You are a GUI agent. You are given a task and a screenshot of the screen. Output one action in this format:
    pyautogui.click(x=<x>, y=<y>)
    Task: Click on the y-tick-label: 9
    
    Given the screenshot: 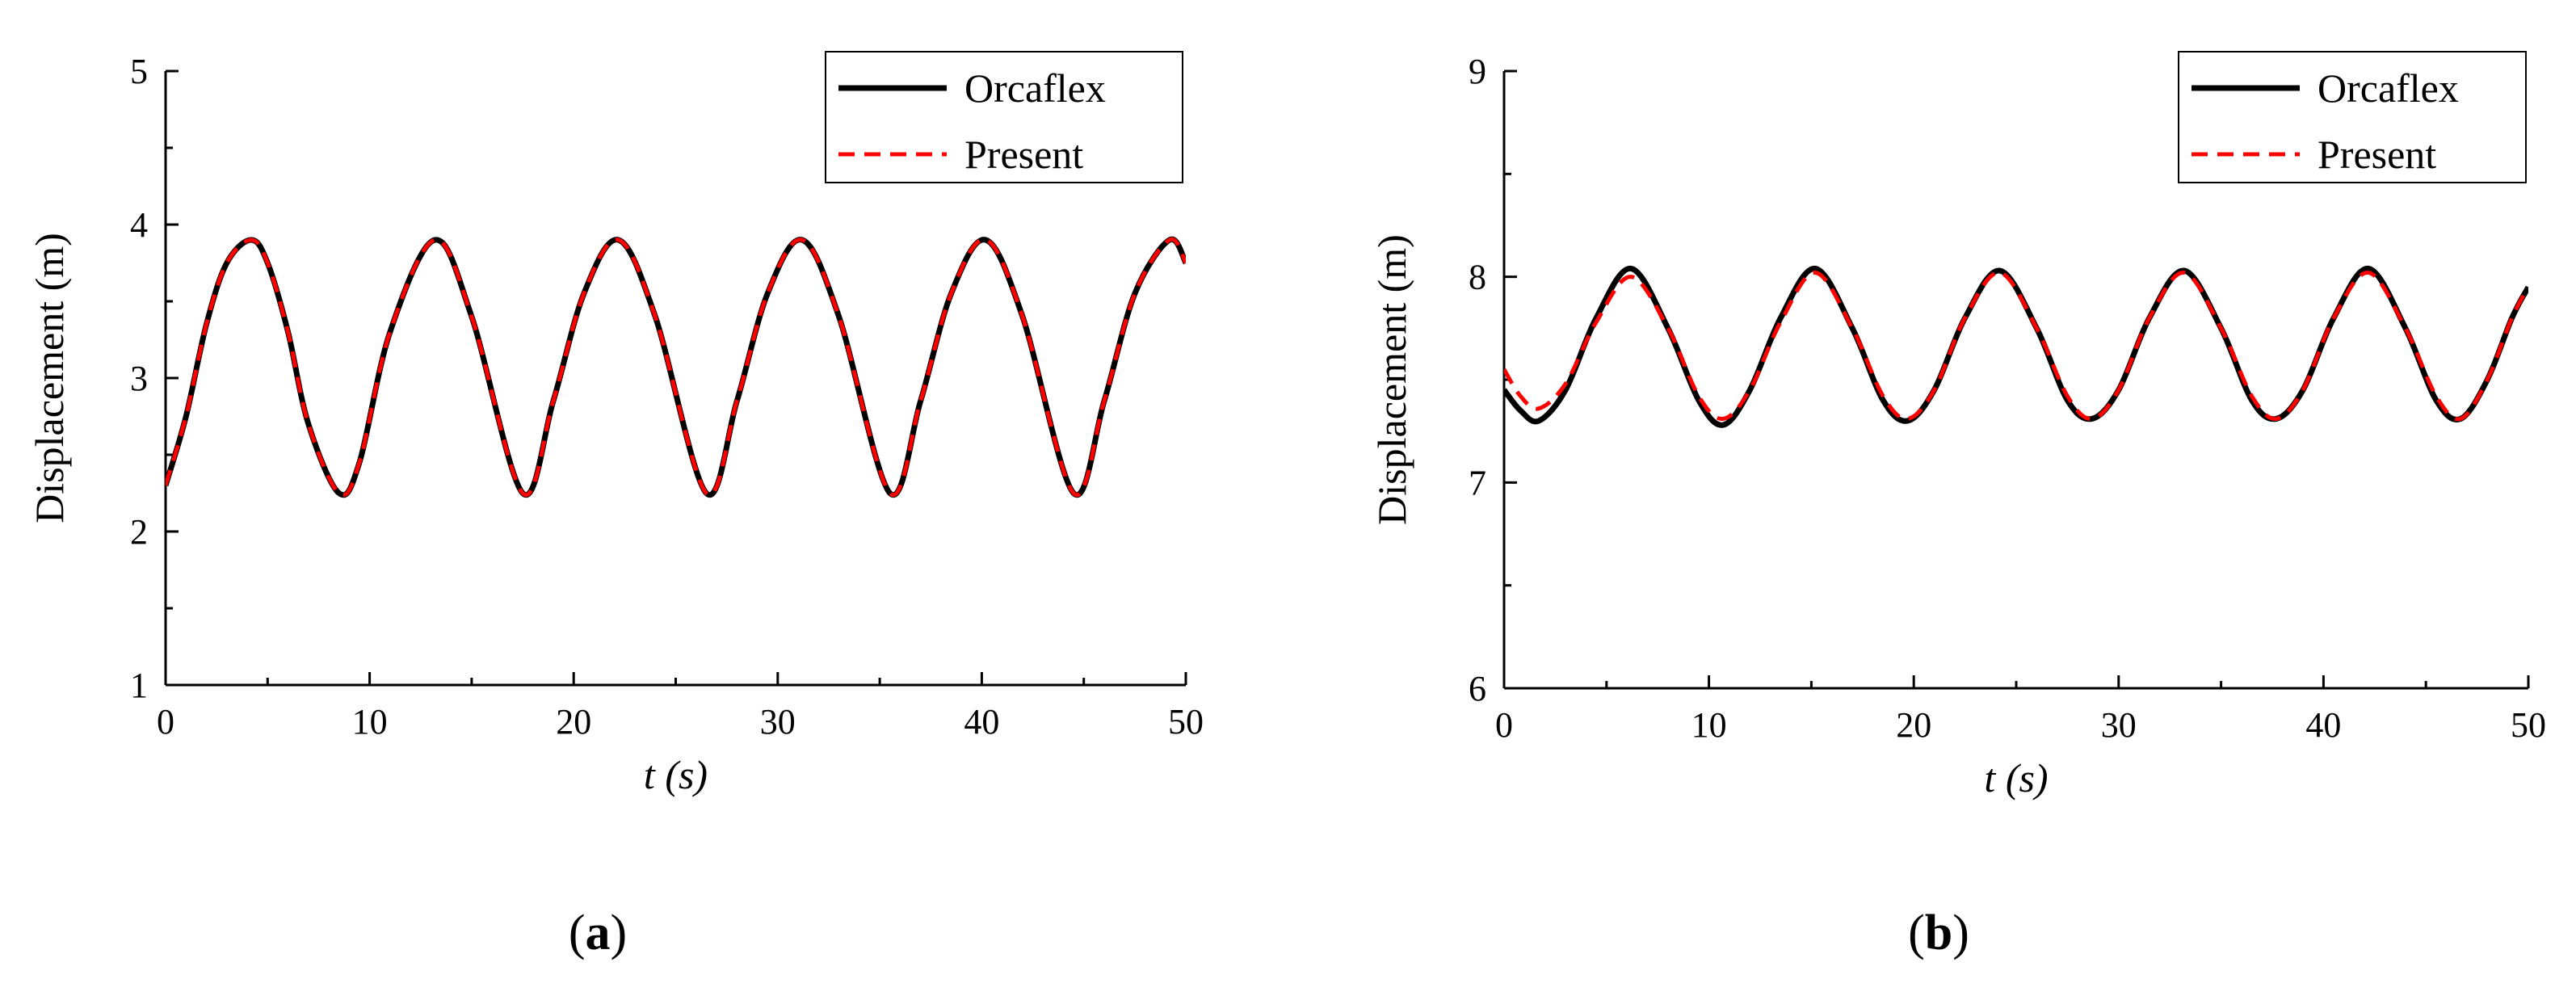 What is the action you would take?
    pyautogui.click(x=1477, y=71)
    